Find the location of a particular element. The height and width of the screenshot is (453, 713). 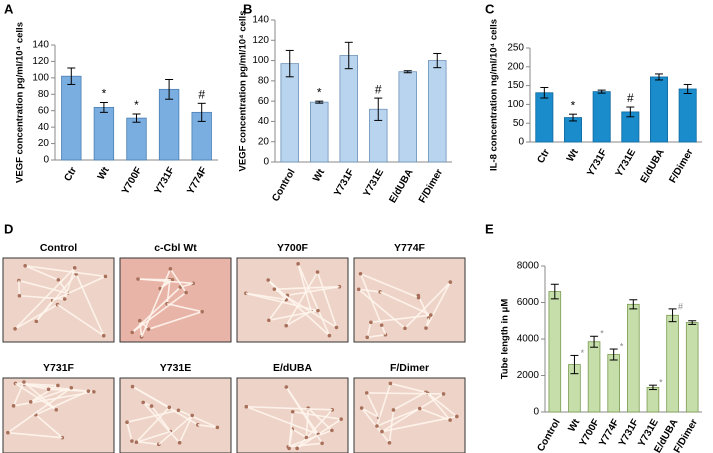

y-axis-label: Tube length in μM is located at coordinates (505, 339).